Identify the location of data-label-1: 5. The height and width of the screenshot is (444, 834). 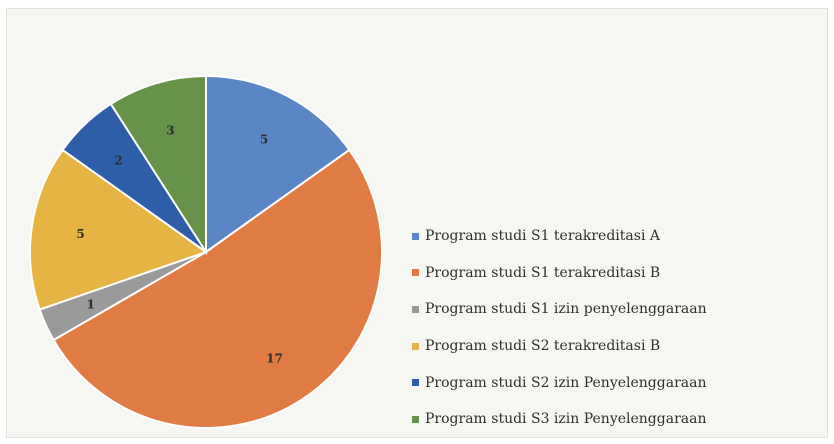
(264, 139).